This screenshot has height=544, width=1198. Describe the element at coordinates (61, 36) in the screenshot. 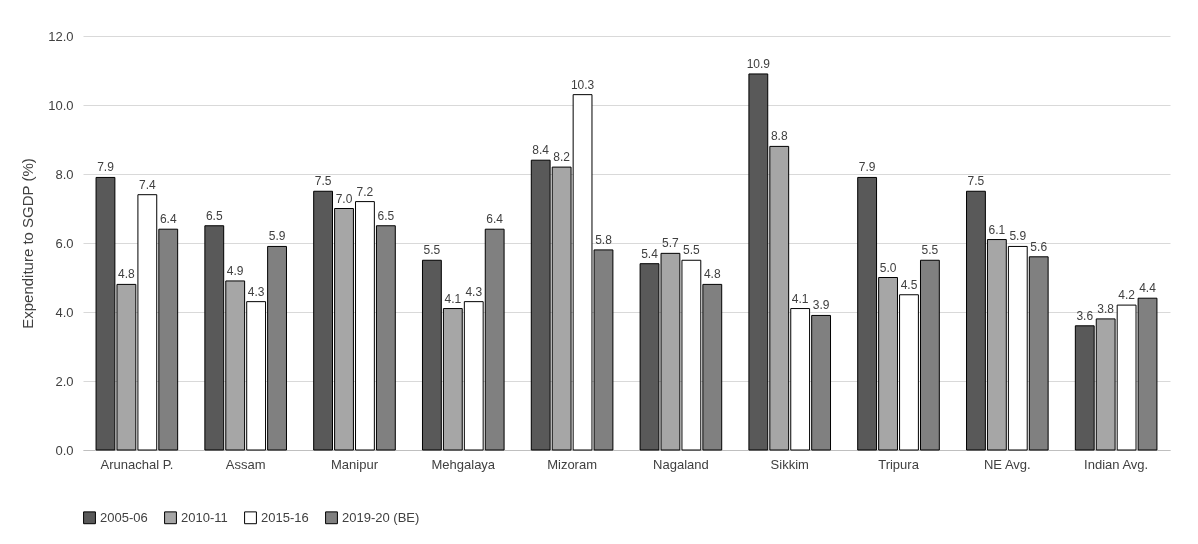

I see `y-tick-label: 12.0` at that location.